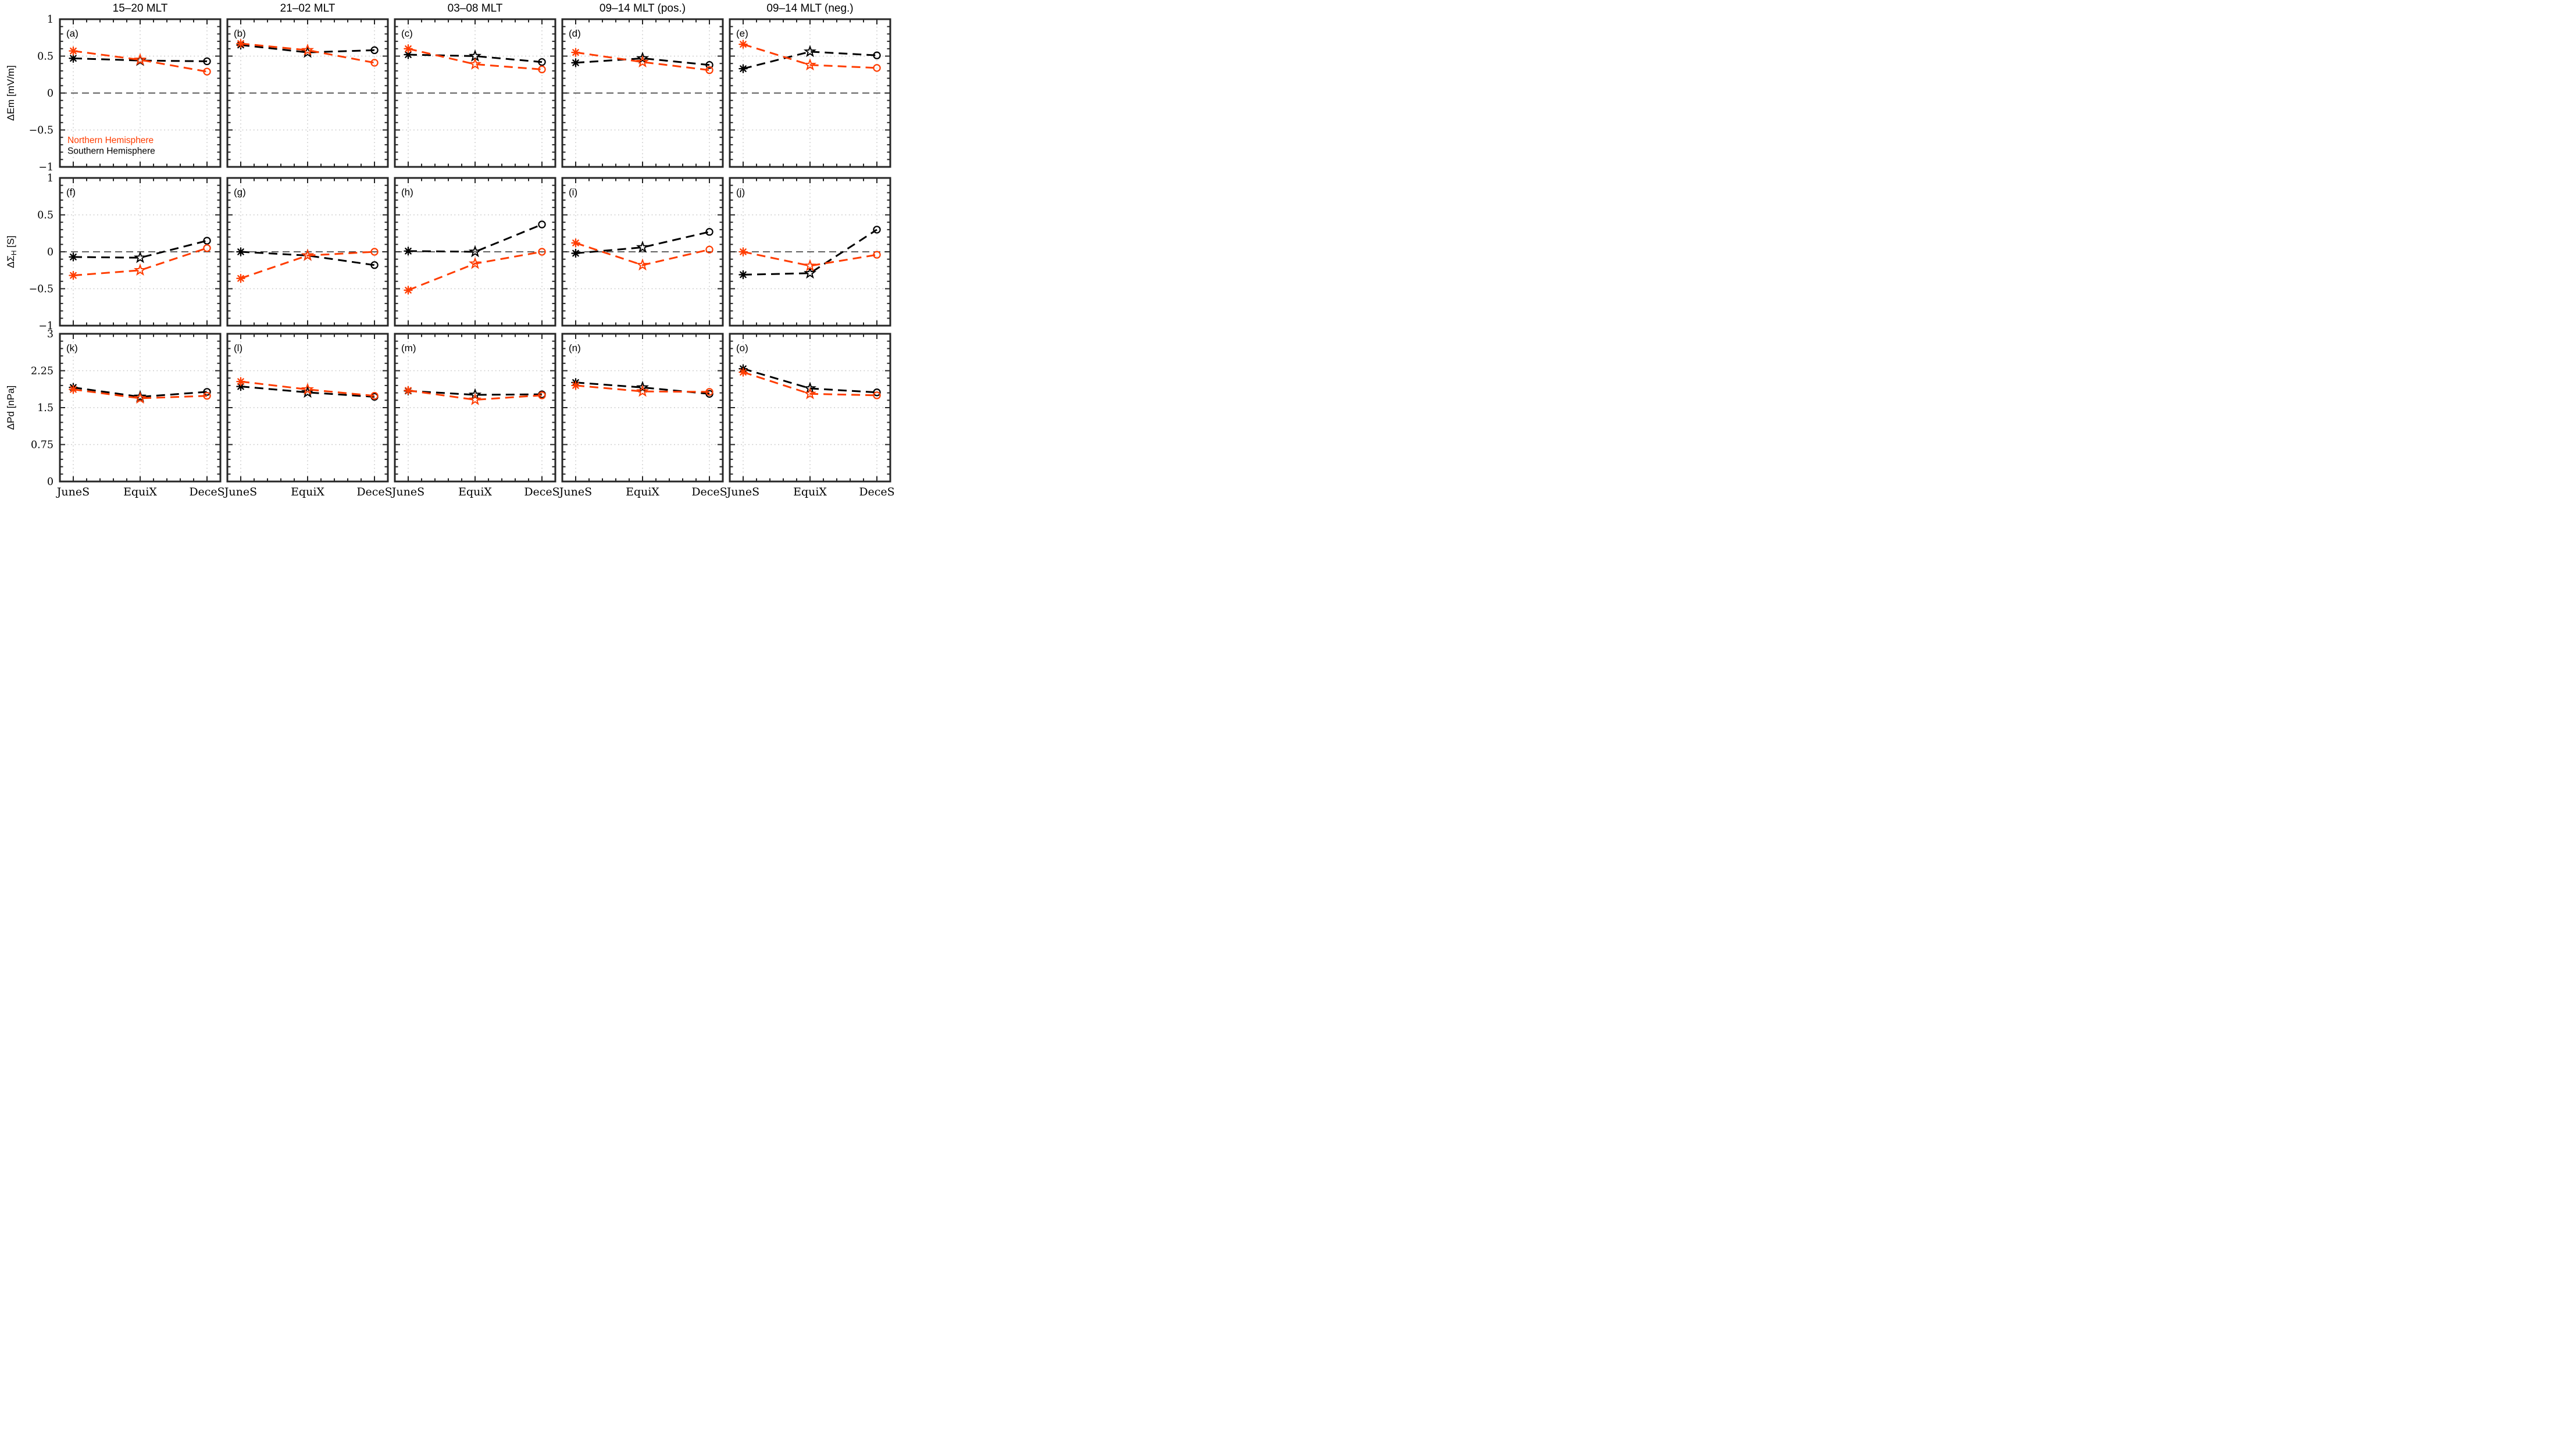 The height and width of the screenshot is (1434, 2576). What do you see at coordinates (50, 482) in the screenshot?
I see `y-tick-label: 0` at bounding box center [50, 482].